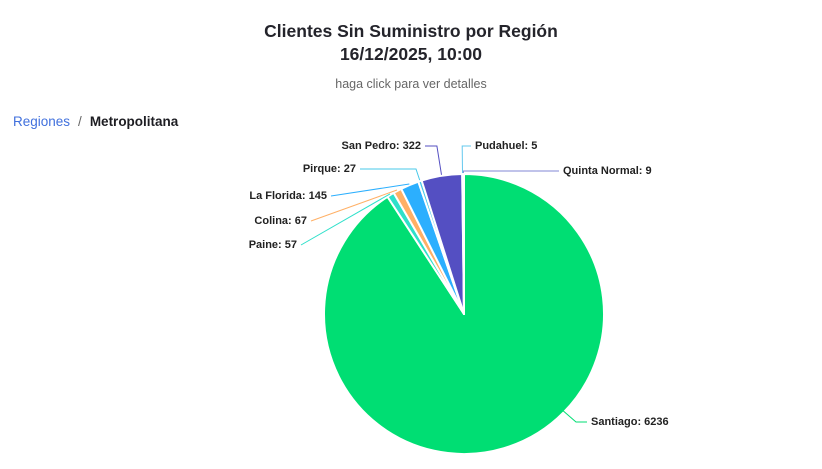 This screenshot has width=822, height=469. What do you see at coordinates (42, 121) in the screenshot?
I see `breadcrumb-link-regiones: Regiones` at bounding box center [42, 121].